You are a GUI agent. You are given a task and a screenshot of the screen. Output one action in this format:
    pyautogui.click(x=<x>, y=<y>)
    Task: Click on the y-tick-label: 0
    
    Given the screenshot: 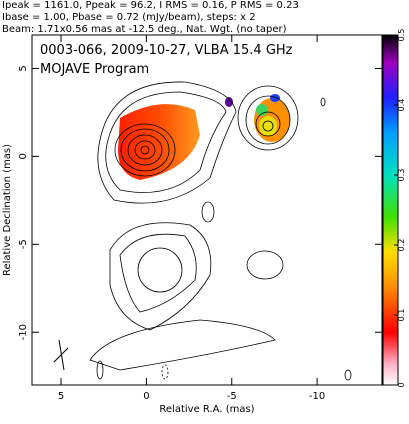 What is the action you would take?
    pyautogui.click(x=23, y=156)
    